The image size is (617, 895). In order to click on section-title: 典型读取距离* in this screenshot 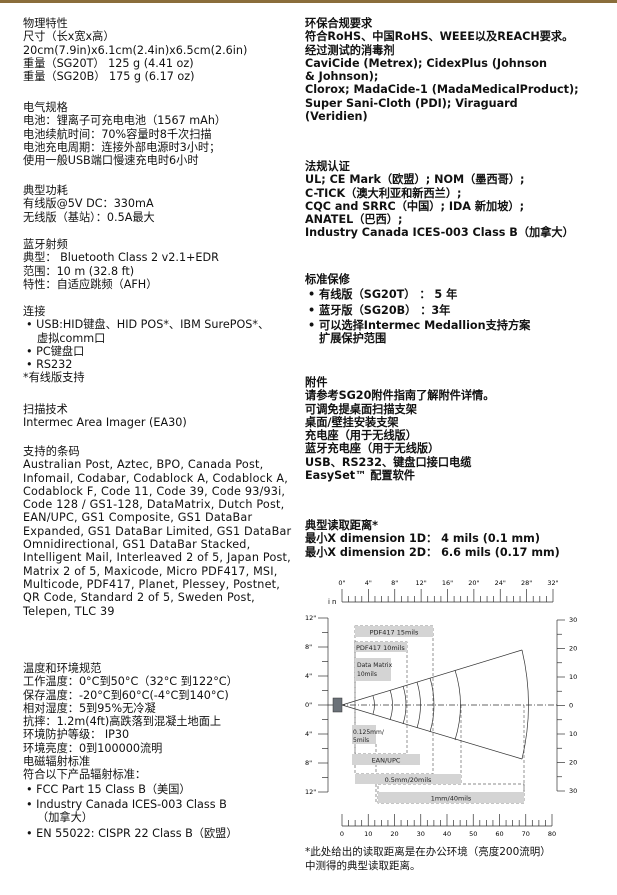, I will do `click(341, 525)`.